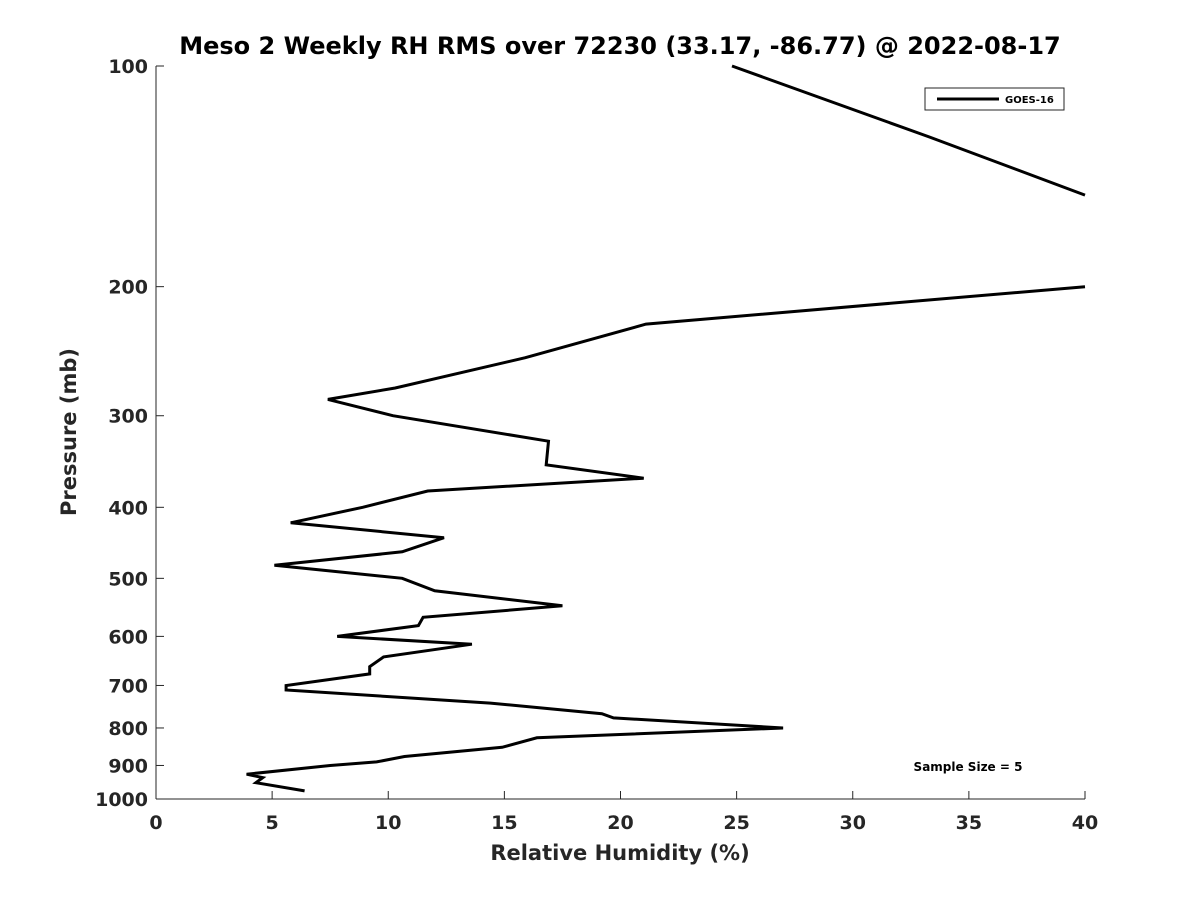 The width and height of the screenshot is (1200, 900). Describe the element at coordinates (1085, 823) in the screenshot. I see `x-tick-label-40: 40` at that location.